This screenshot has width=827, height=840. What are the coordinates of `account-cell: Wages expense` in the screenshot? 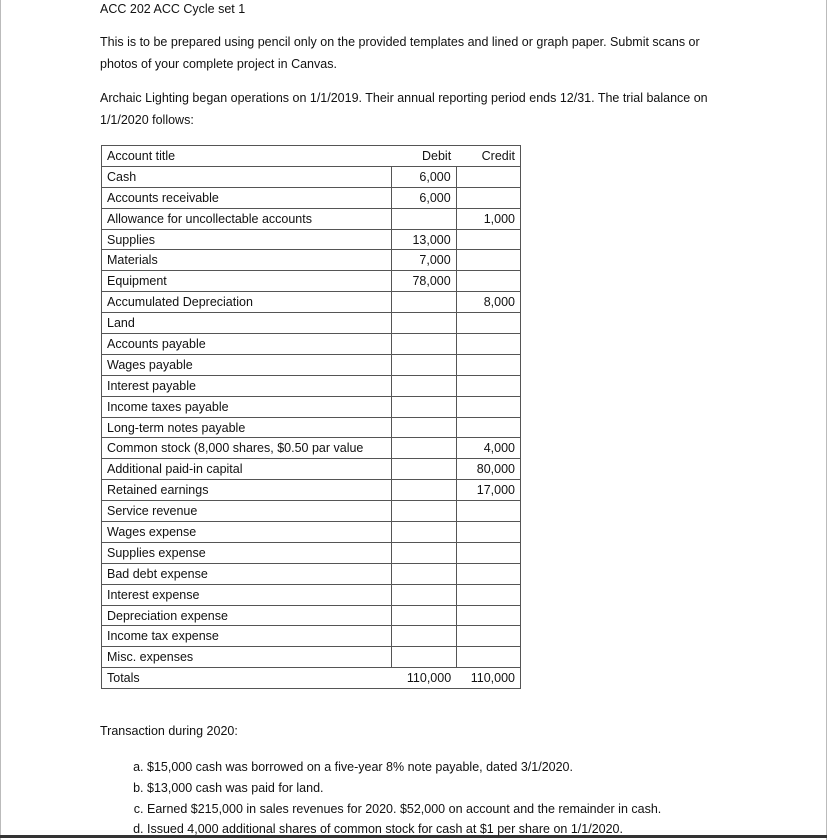 It's located at (246, 532).